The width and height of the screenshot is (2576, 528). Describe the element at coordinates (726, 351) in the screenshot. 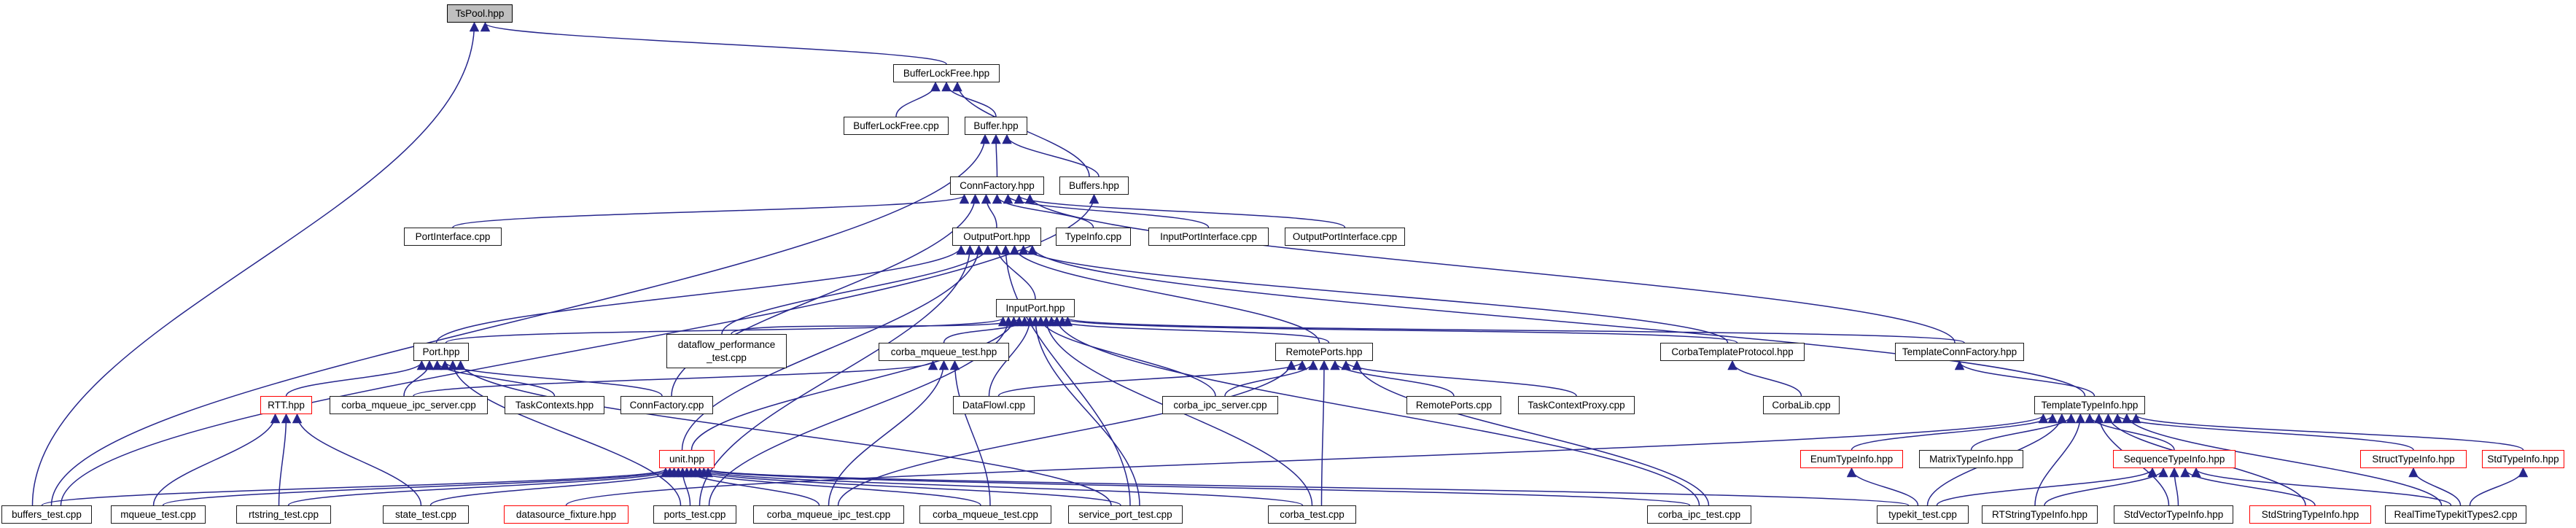

I see `node-dataflow_perf: dataflow_performance _test.cpp` at that location.